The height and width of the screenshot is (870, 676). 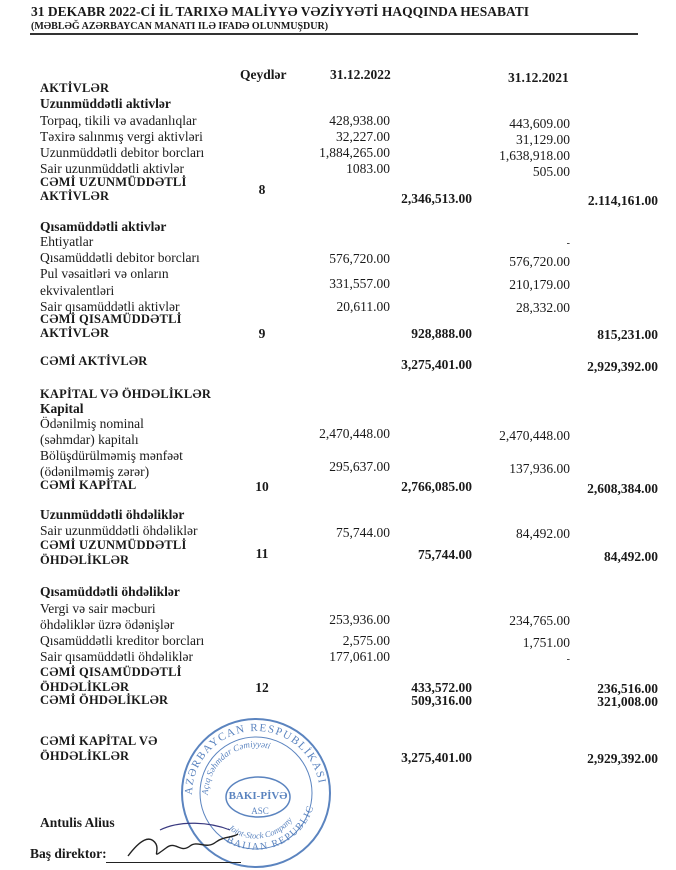 I want to click on row-label: Qısamüddətli debitor borcları, so click(x=120, y=257).